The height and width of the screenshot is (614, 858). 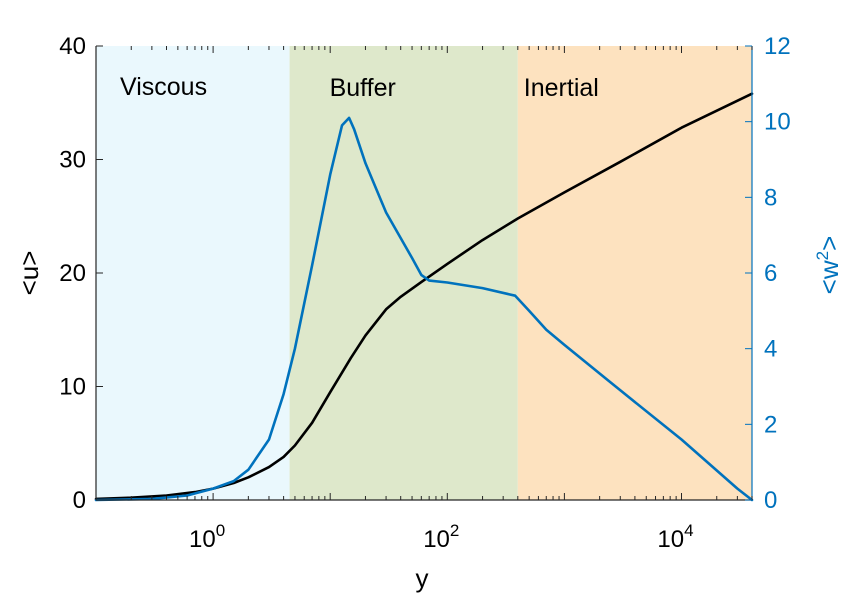 What do you see at coordinates (561, 88) in the screenshot?
I see `region-label-inertial: Inertial` at bounding box center [561, 88].